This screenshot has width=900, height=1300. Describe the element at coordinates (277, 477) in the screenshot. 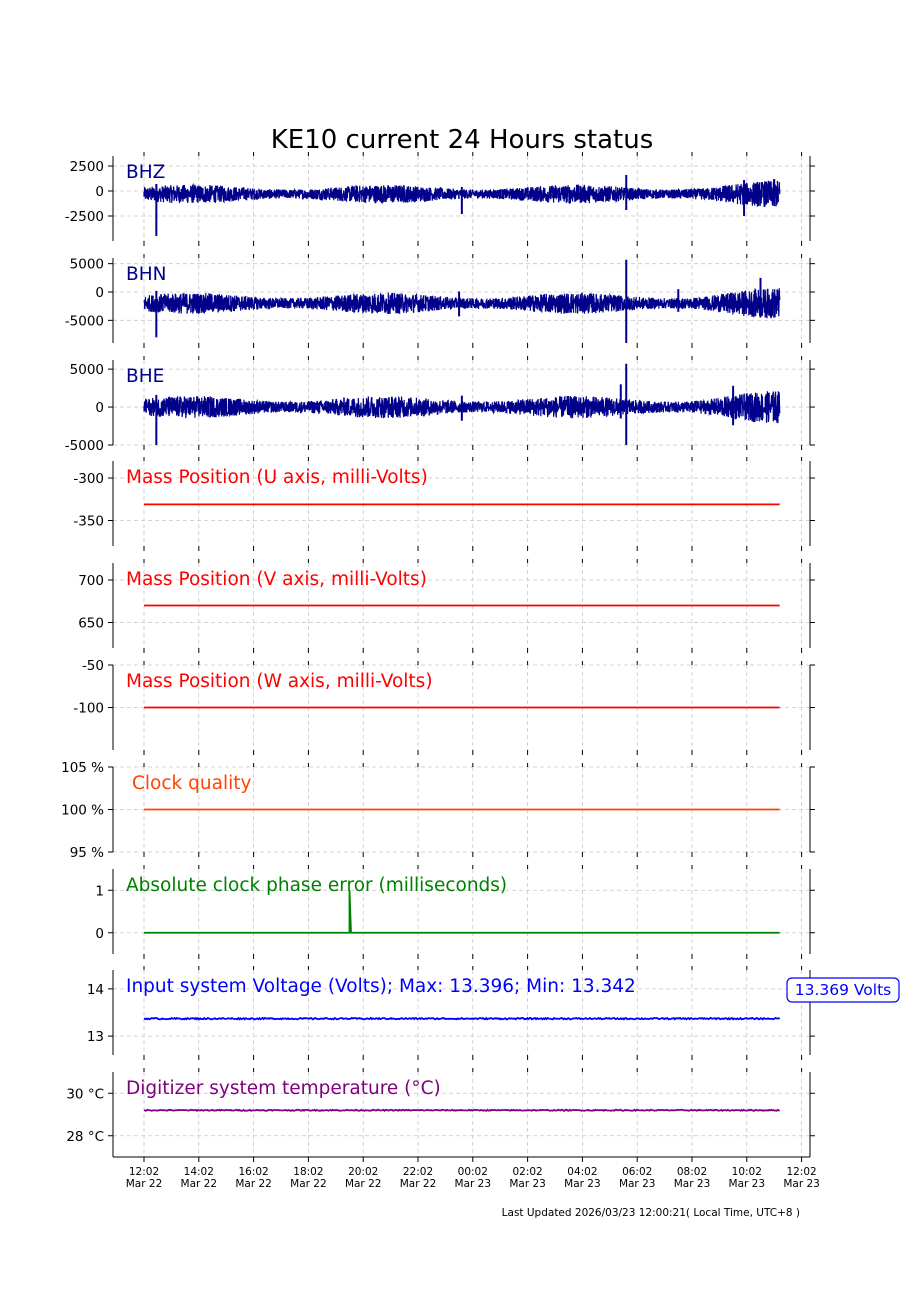

I see `panel-label: Mass Position (U axis, milli-Volts)` at that location.